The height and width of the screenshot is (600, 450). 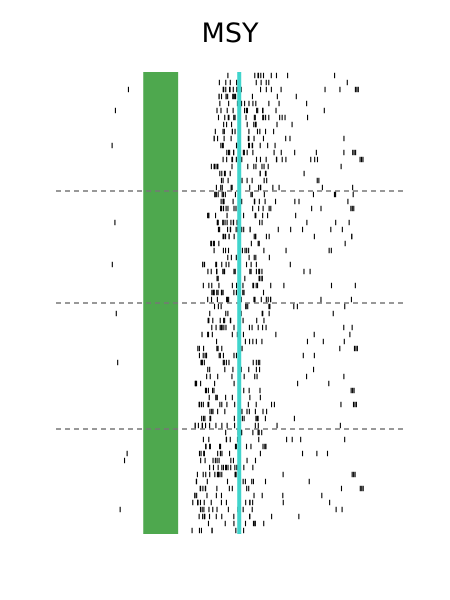 What do you see at coordinates (230, 33) in the screenshot?
I see `chart-title: MSY` at bounding box center [230, 33].